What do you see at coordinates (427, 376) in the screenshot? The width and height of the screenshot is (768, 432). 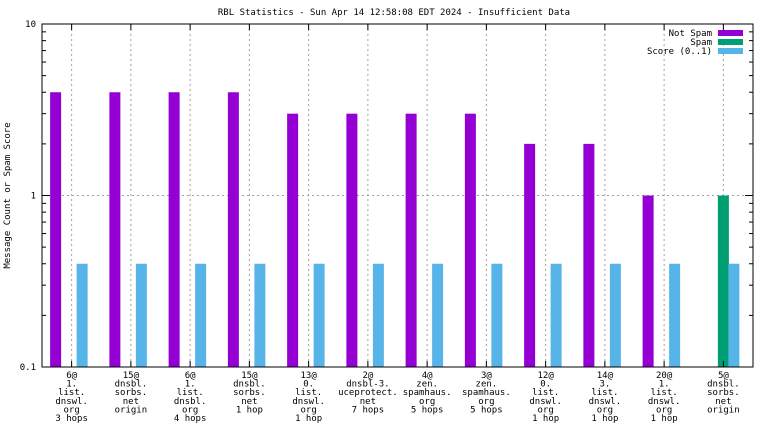 I see `x-tick-label: 4@` at bounding box center [427, 376].